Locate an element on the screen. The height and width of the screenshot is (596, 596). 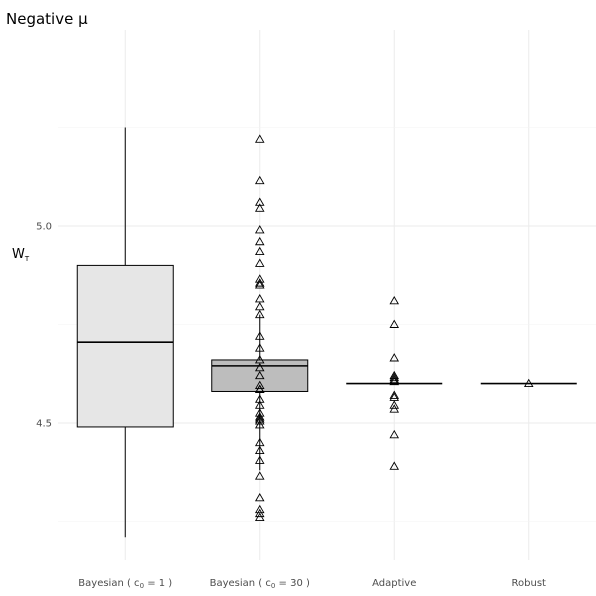
x-tick-label: Bayesian ( c0 = 30 ) is located at coordinates (260, 584).